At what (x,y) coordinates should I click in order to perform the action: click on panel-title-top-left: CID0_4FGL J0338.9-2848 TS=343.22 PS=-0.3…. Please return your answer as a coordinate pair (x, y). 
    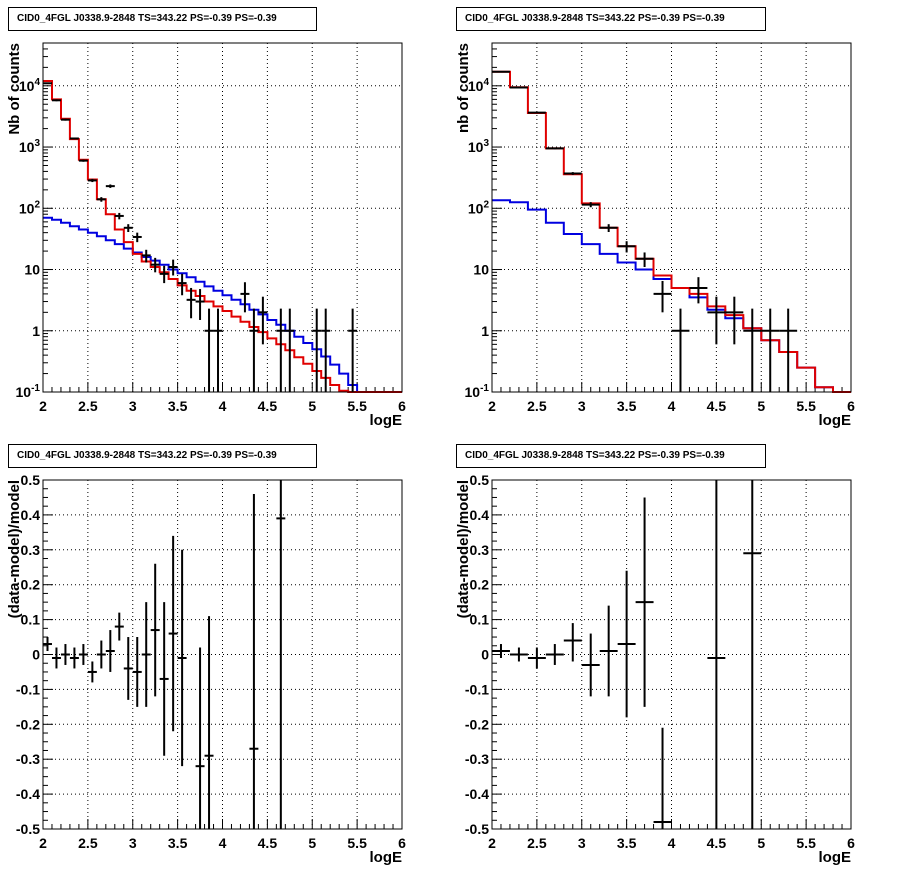
    Looking at the image, I should click on (162, 19).